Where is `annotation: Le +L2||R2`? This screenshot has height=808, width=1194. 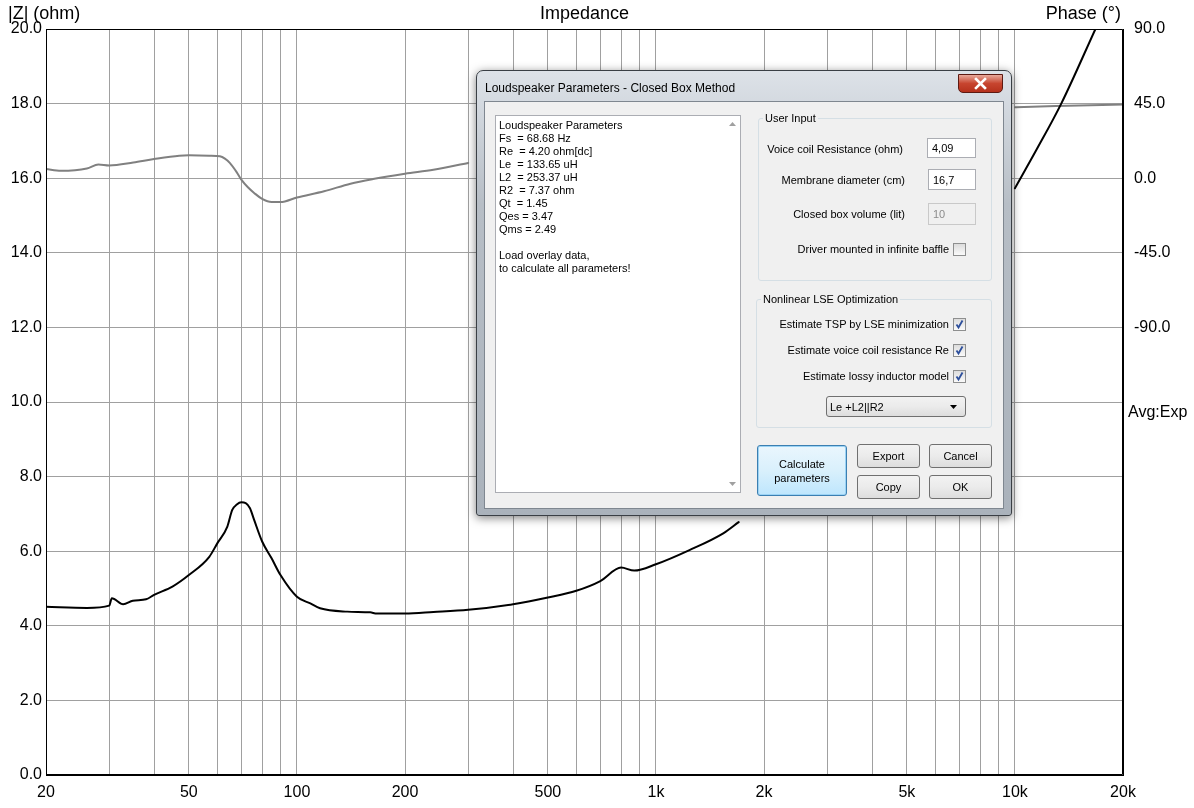 annotation: Le +L2||R2 is located at coordinates (857, 406).